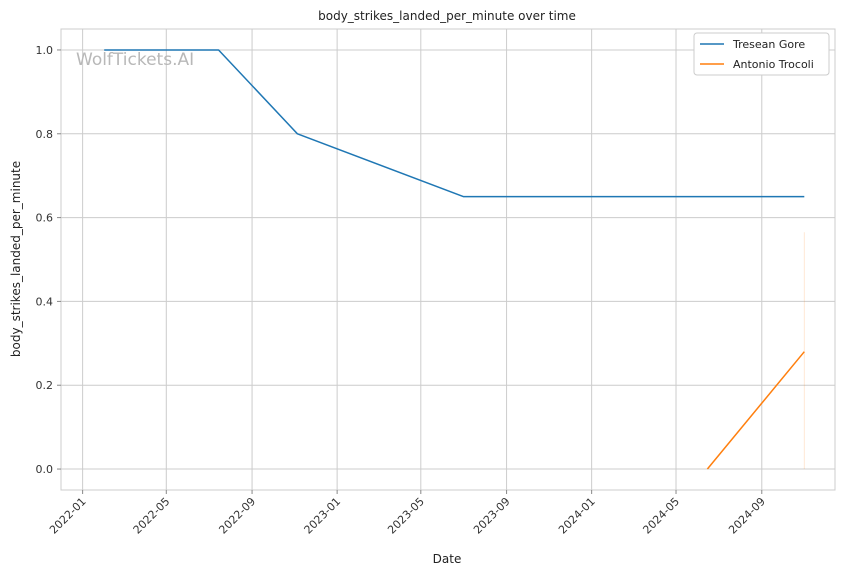 The width and height of the screenshot is (844, 575). I want to click on y-tick-label: 1.0, so click(45, 50).